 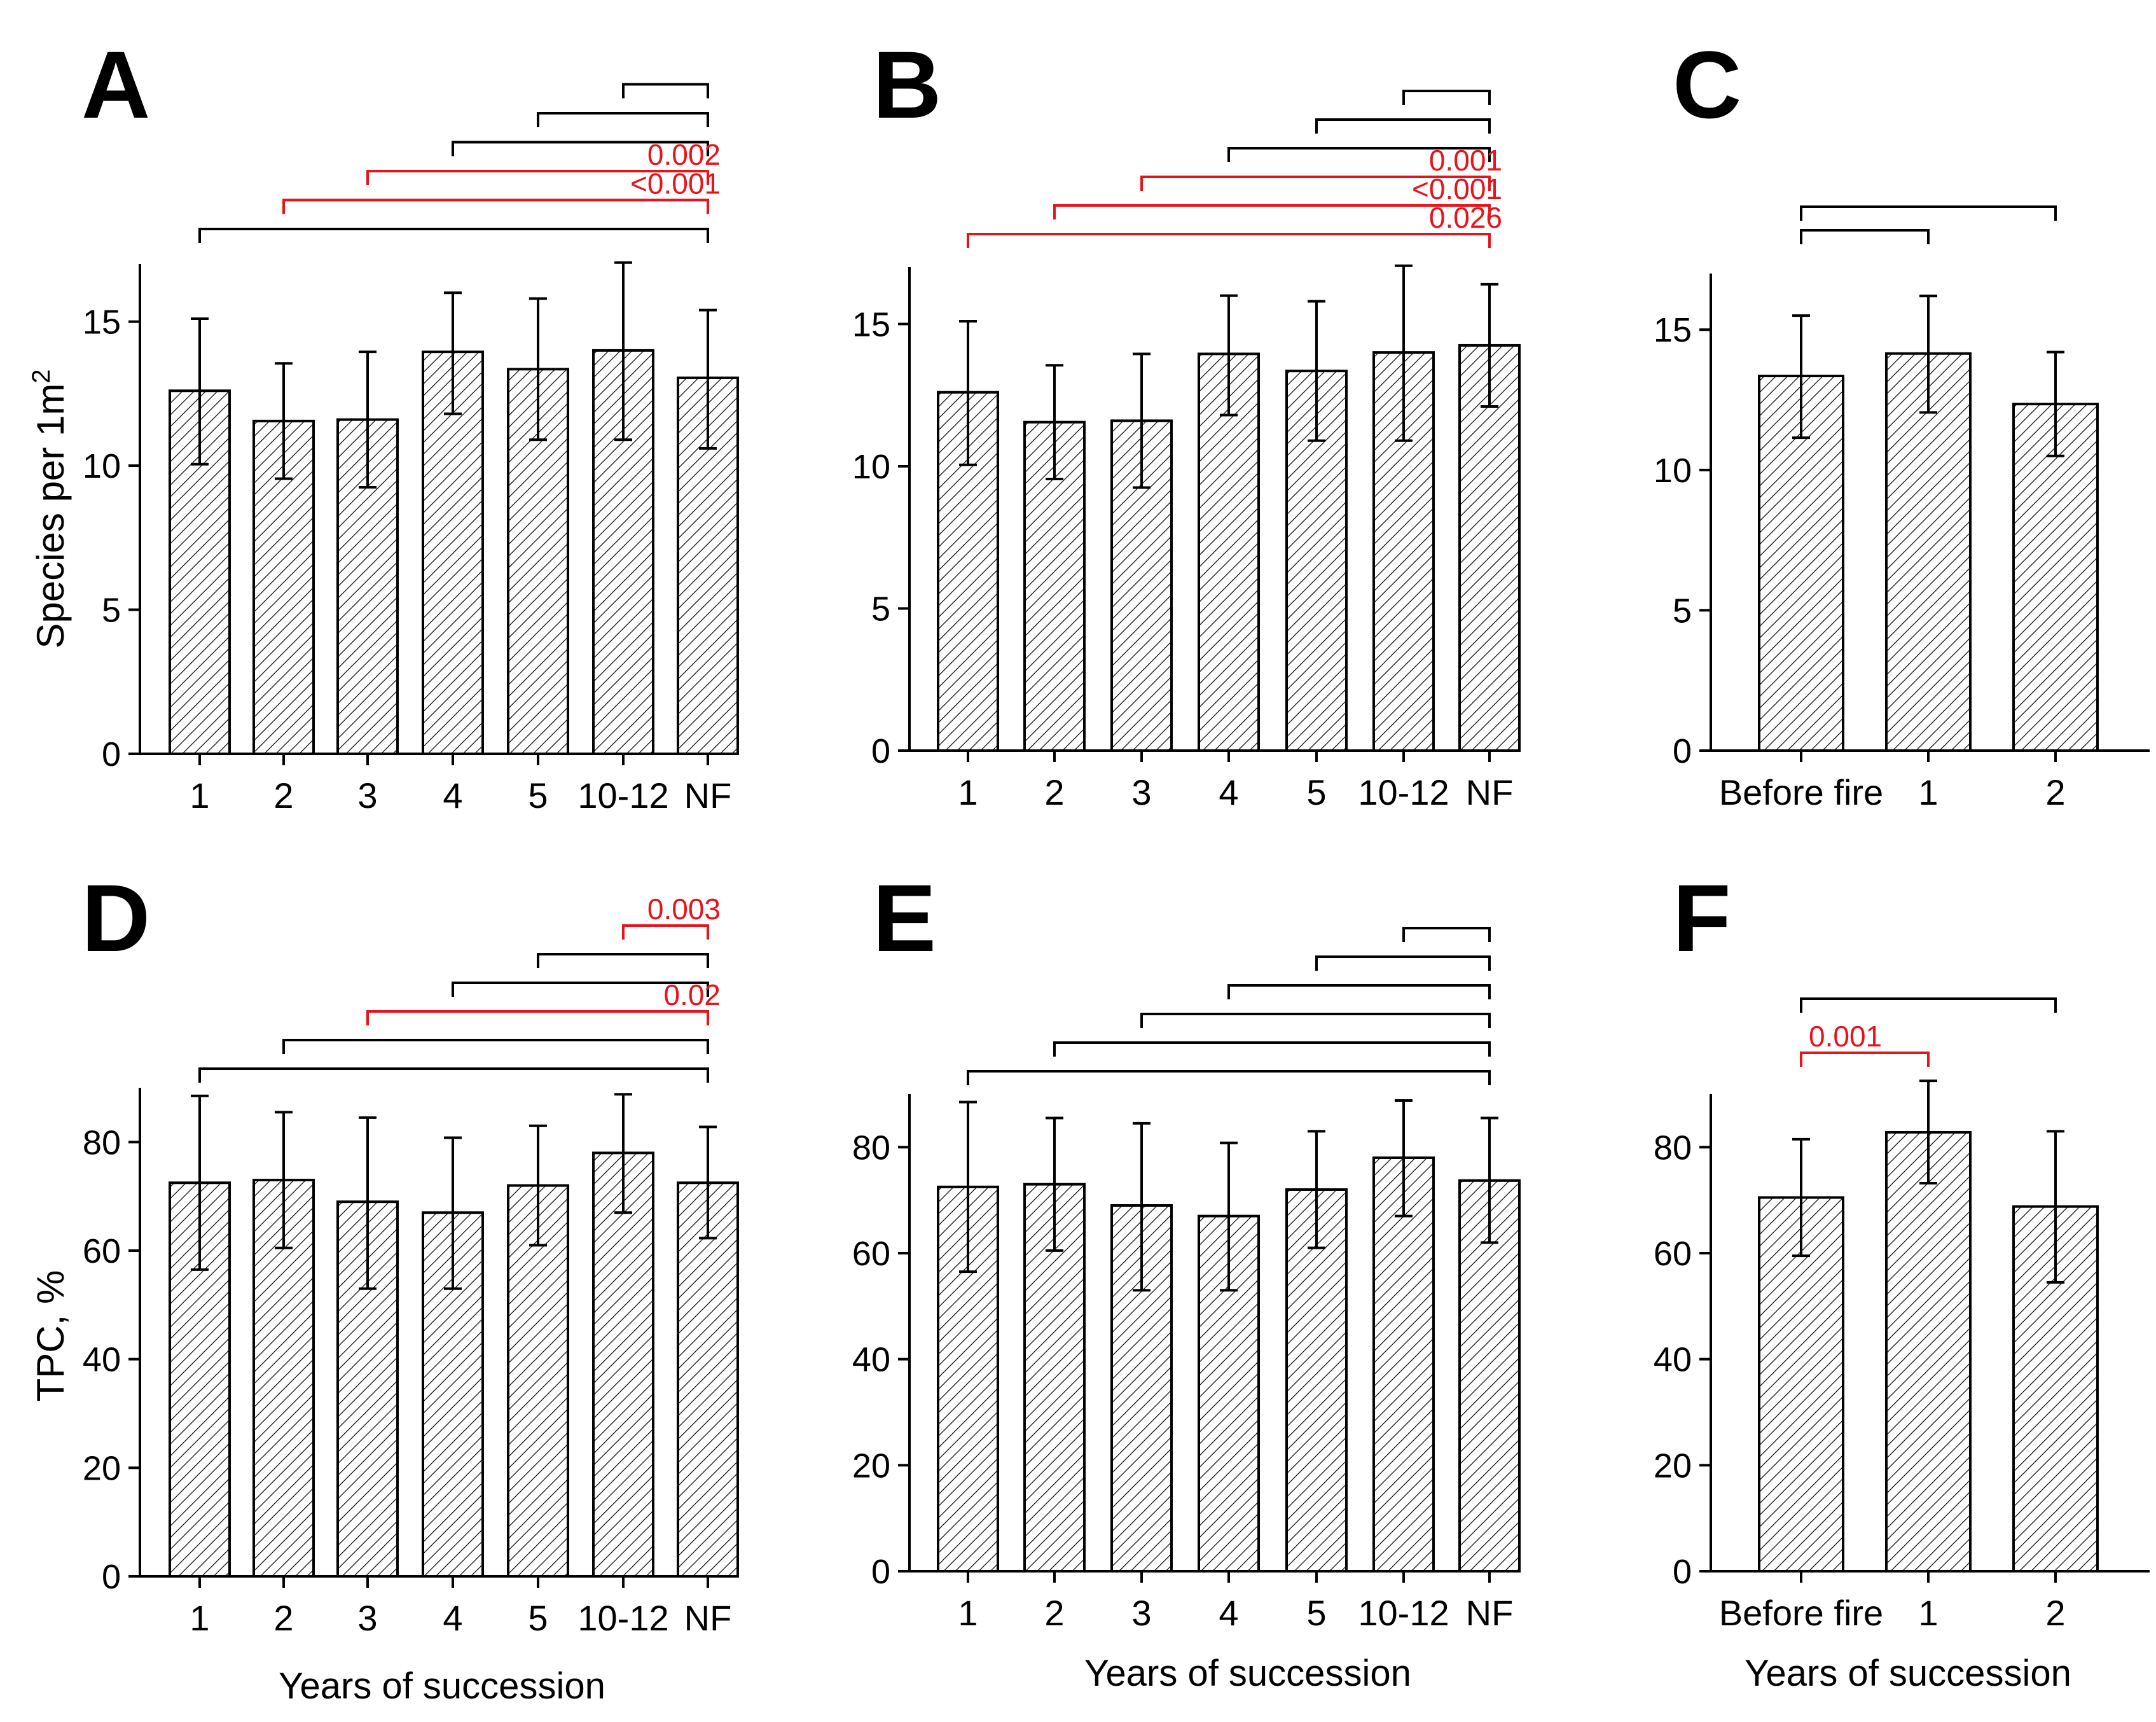 I want to click on p-value-label: 0.026, so click(x=1465, y=218).